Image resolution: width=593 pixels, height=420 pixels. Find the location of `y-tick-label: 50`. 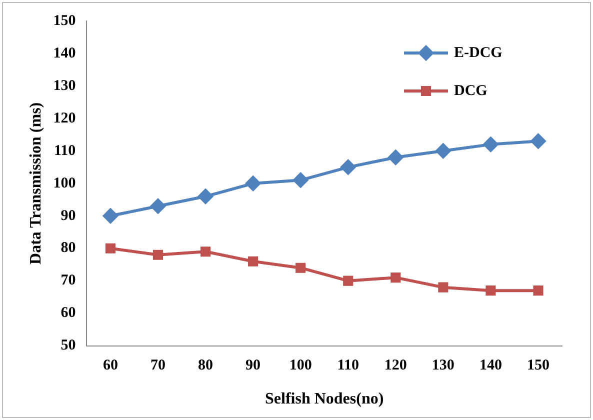

y-tick-label: 50 is located at coordinates (68, 346).